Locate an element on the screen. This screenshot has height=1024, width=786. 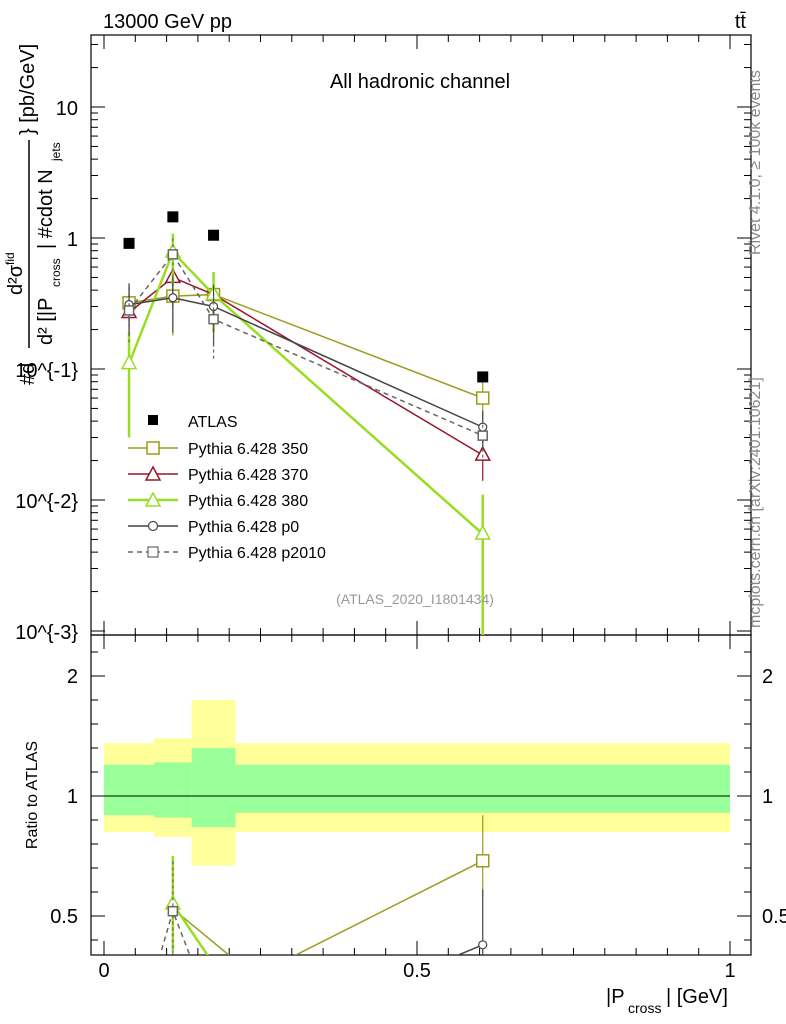
legend-p0-marker is located at coordinates (153, 526).